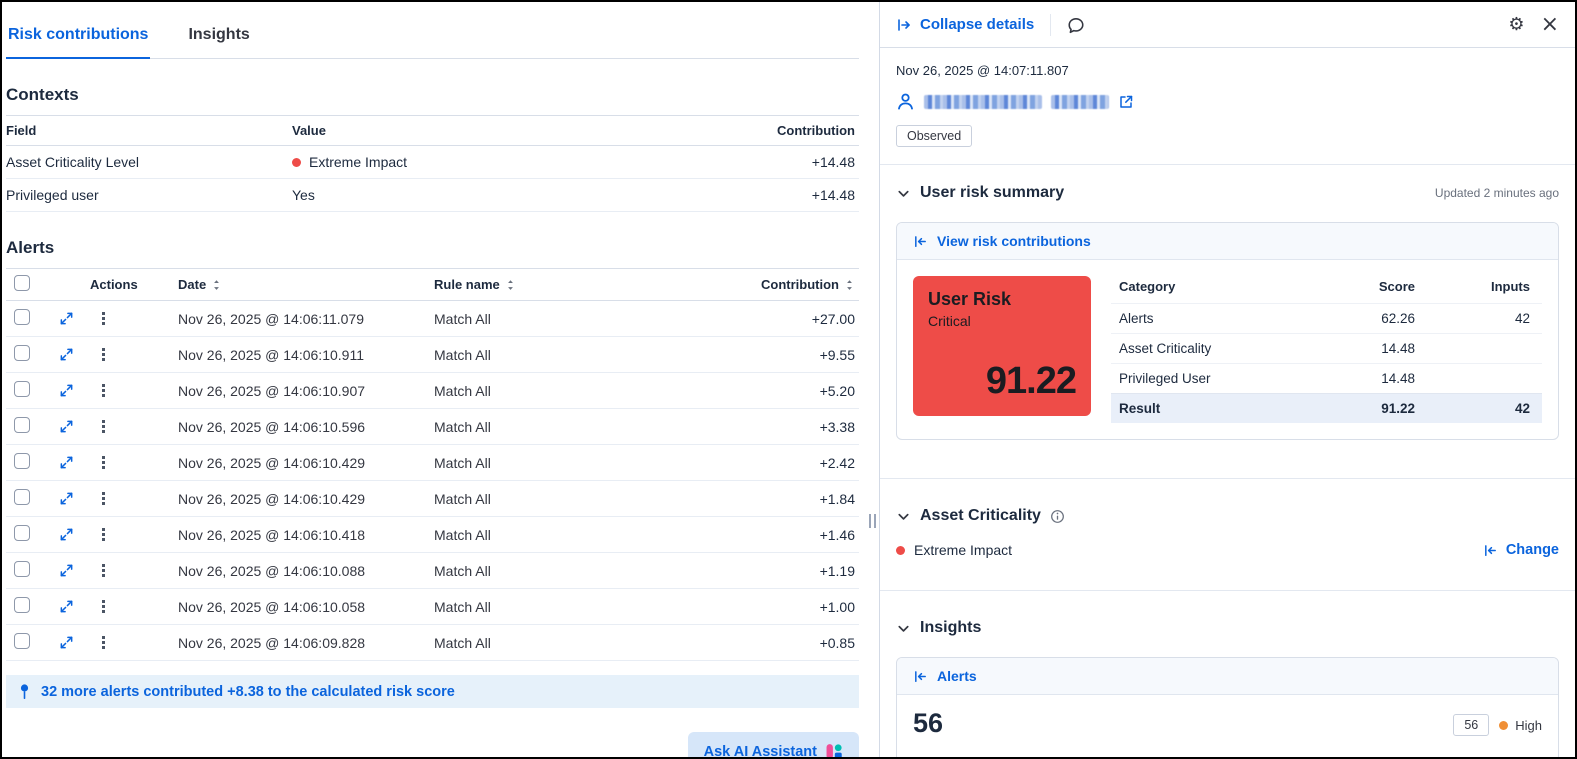 This screenshot has width=1577, height=759. I want to click on ask-ai-label: Ask AI Assistant, so click(760, 750).